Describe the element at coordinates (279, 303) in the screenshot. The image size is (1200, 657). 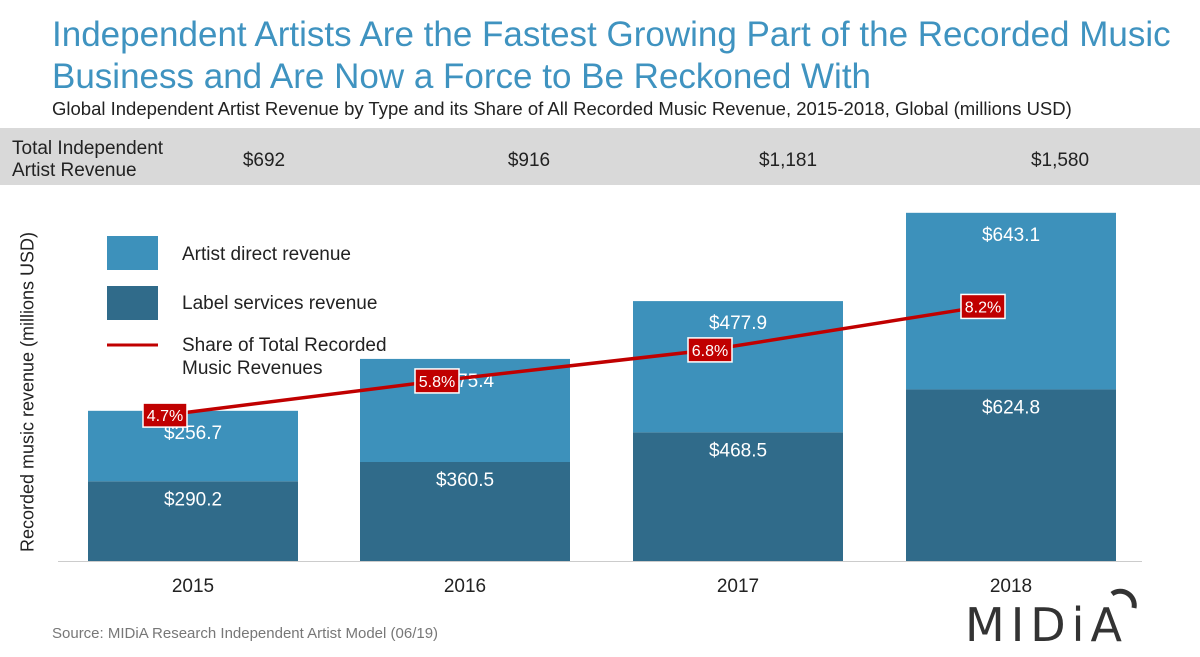
I see `legend-label-label-services: Label services revenue` at that location.